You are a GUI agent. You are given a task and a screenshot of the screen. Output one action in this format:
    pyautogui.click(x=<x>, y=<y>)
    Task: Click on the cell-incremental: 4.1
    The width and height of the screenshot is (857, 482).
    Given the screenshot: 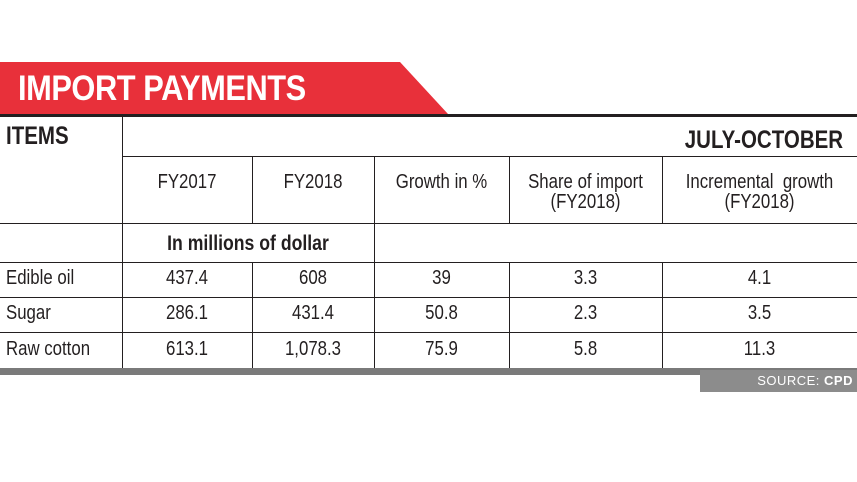 What is the action you would take?
    pyautogui.click(x=759, y=278)
    